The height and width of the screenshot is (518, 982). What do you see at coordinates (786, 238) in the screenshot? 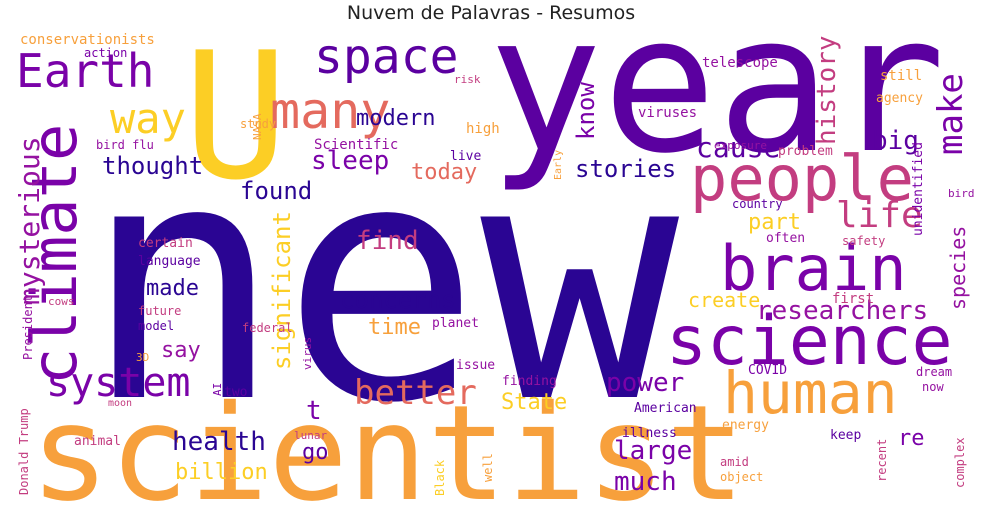
I see `word-often: often` at bounding box center [786, 238].